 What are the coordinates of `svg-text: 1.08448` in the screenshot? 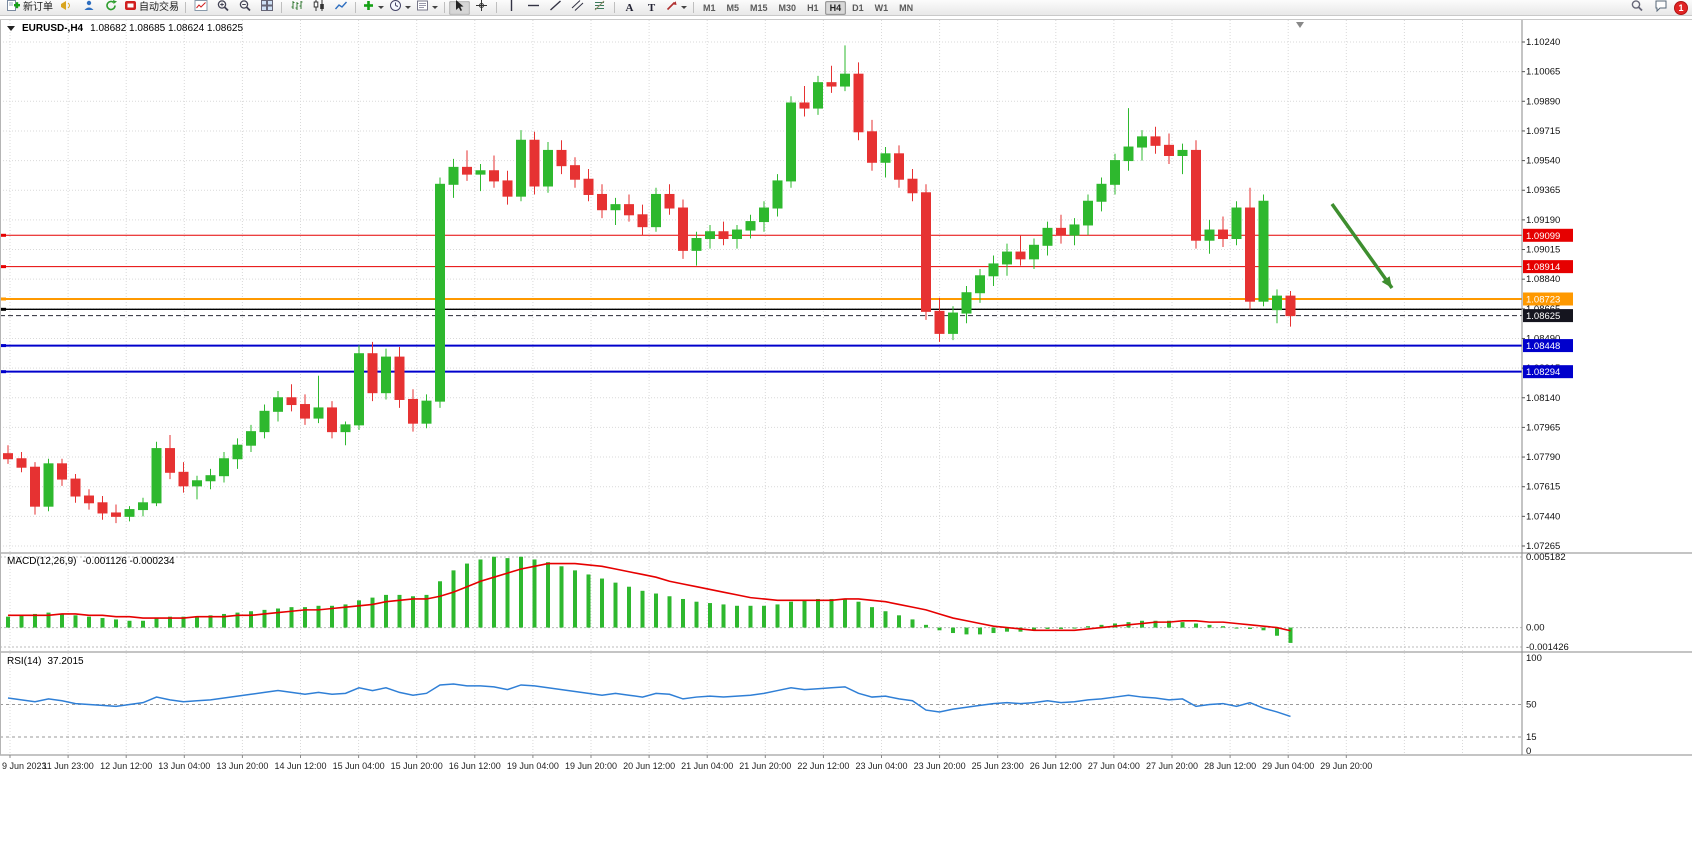 It's located at (1543, 346).